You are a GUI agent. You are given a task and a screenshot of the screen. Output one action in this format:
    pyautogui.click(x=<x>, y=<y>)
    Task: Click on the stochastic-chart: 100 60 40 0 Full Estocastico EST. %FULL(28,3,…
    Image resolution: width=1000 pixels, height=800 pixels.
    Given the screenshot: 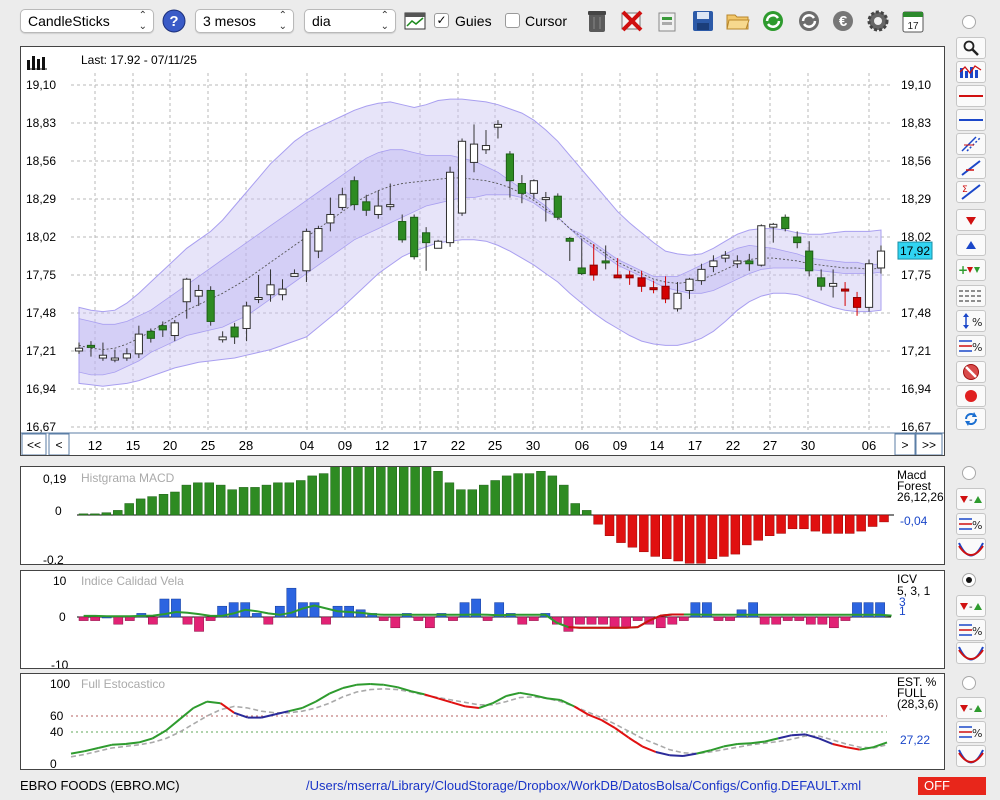 What is the action you would take?
    pyautogui.click(x=497, y=721)
    